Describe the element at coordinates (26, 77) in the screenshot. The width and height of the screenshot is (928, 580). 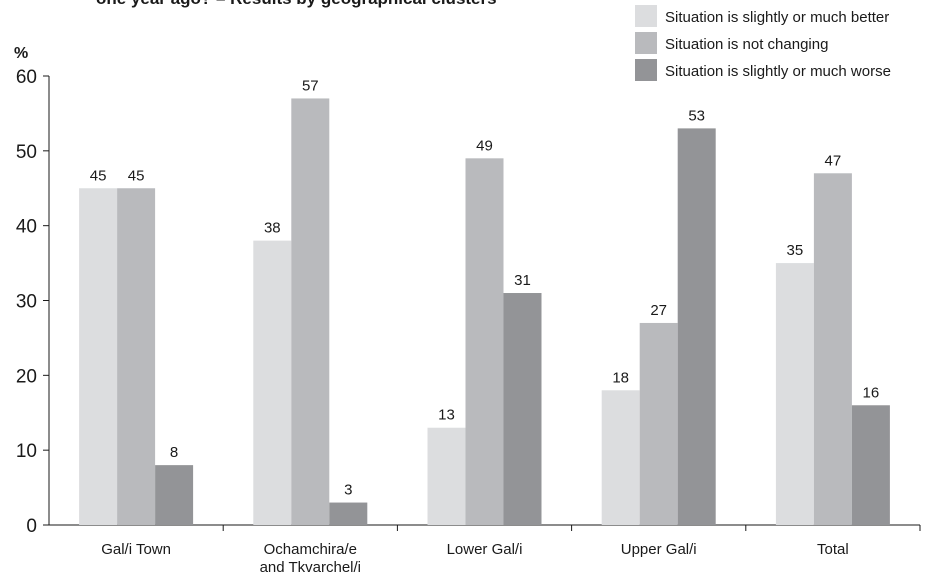
I see `y-tick-label: 60` at that location.